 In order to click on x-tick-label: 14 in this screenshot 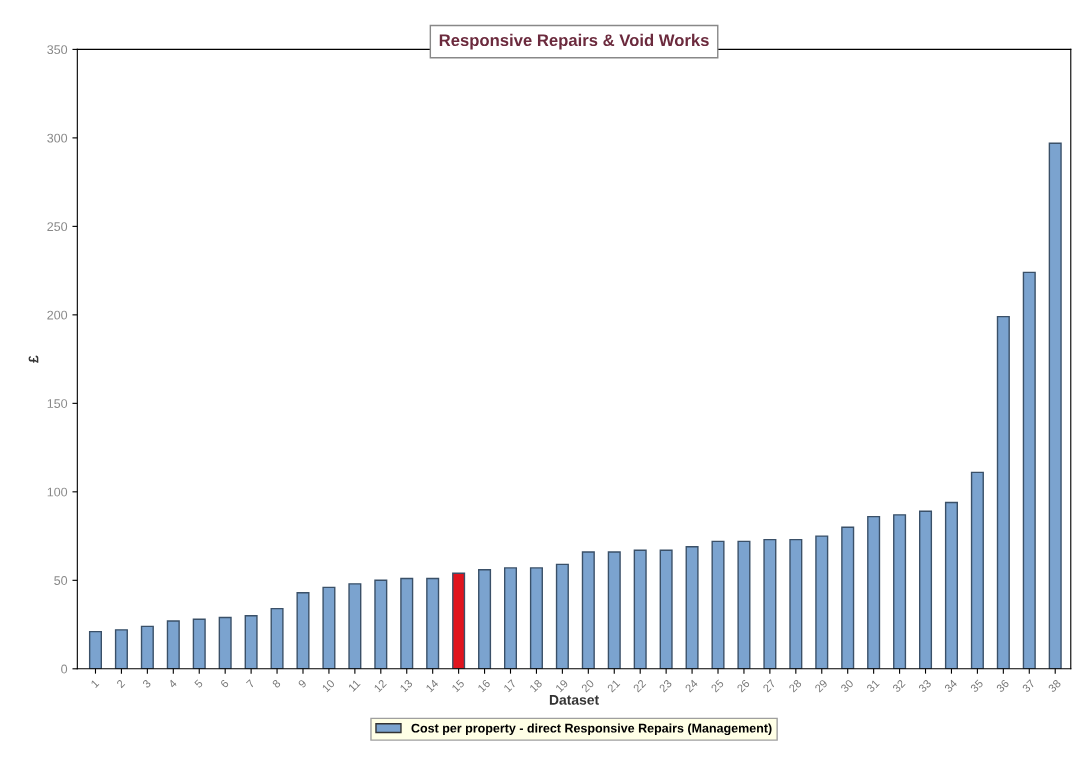, I will do `click(432, 686)`.